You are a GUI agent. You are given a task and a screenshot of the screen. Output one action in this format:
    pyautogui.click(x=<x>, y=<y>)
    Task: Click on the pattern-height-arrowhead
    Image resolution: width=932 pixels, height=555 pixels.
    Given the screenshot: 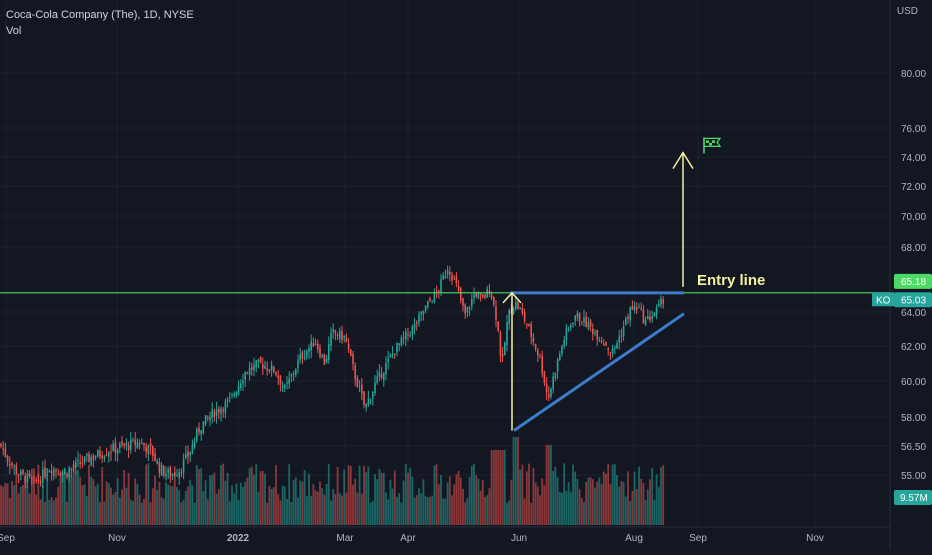 What is the action you would take?
    pyautogui.click(x=512, y=297)
    